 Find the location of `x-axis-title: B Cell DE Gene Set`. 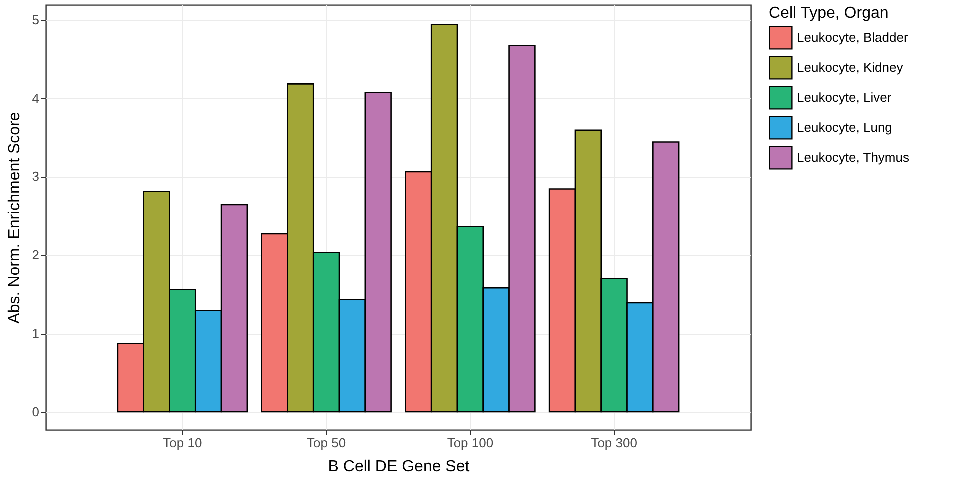

x-axis-title: B Cell DE Gene Set is located at coordinates (399, 467).